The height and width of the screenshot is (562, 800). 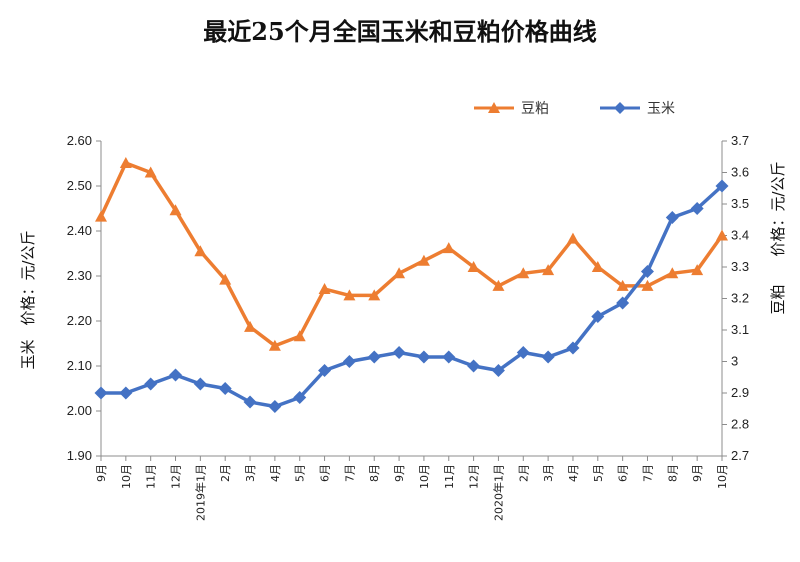 What do you see at coordinates (740, 424) in the screenshot?
I see `right-tick-label: 2.8` at bounding box center [740, 424].